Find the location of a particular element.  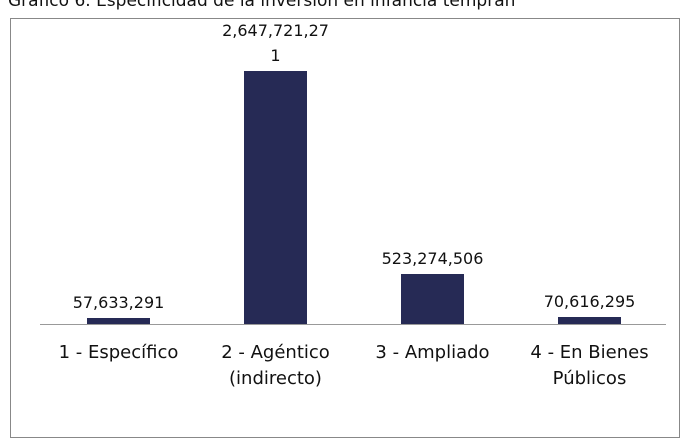

x-tick-label: 2 - Agéntico (indirecto) is located at coordinates (275, 365).